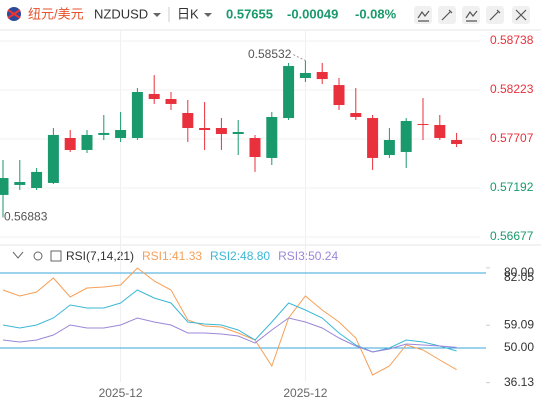 This screenshot has width=541, height=405. What do you see at coordinates (519, 272) in the screenshot?
I see `ref-label: 80.00` at bounding box center [519, 272].